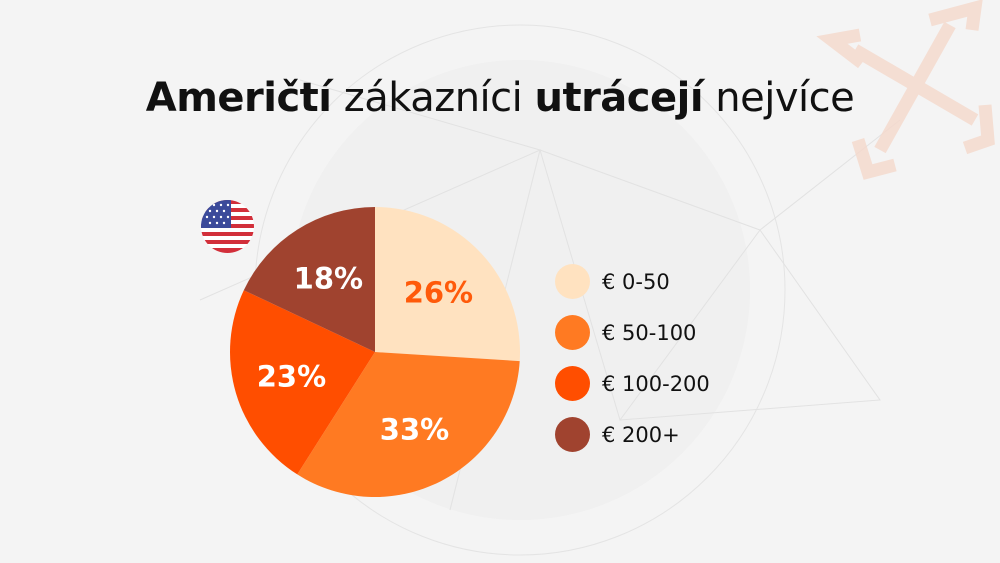 The width and height of the screenshot is (1000, 563). What do you see at coordinates (438, 292) in the screenshot?
I see `slice-label: 26%` at bounding box center [438, 292].